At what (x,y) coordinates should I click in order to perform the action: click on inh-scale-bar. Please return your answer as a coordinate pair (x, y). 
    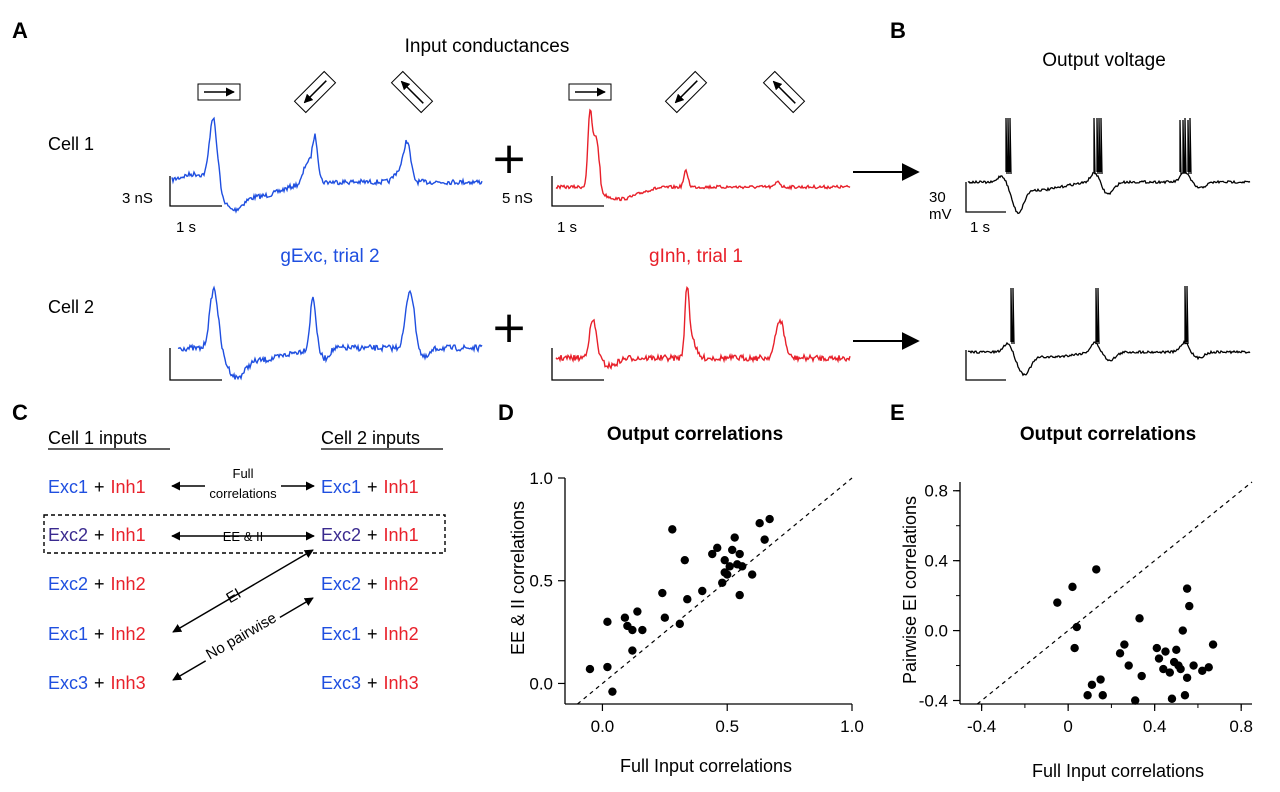
    Looking at the image, I should click on (577, 191).